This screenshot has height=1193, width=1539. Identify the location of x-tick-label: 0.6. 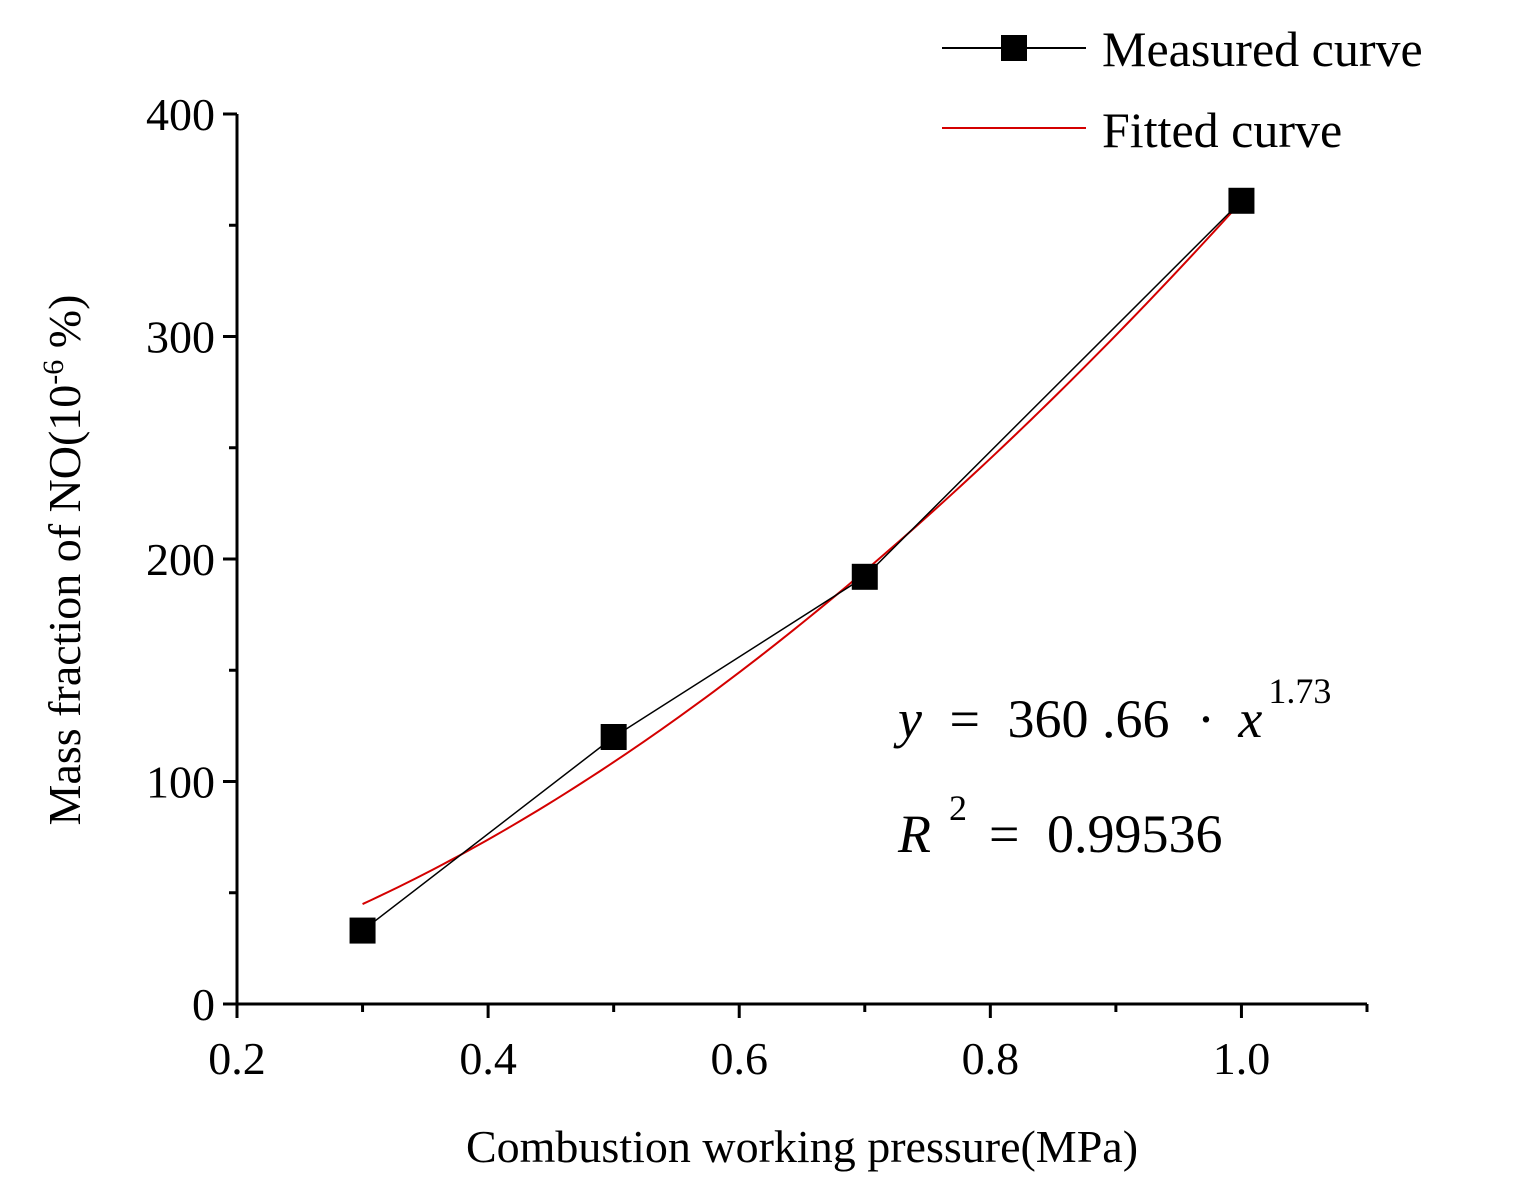
(739, 1058).